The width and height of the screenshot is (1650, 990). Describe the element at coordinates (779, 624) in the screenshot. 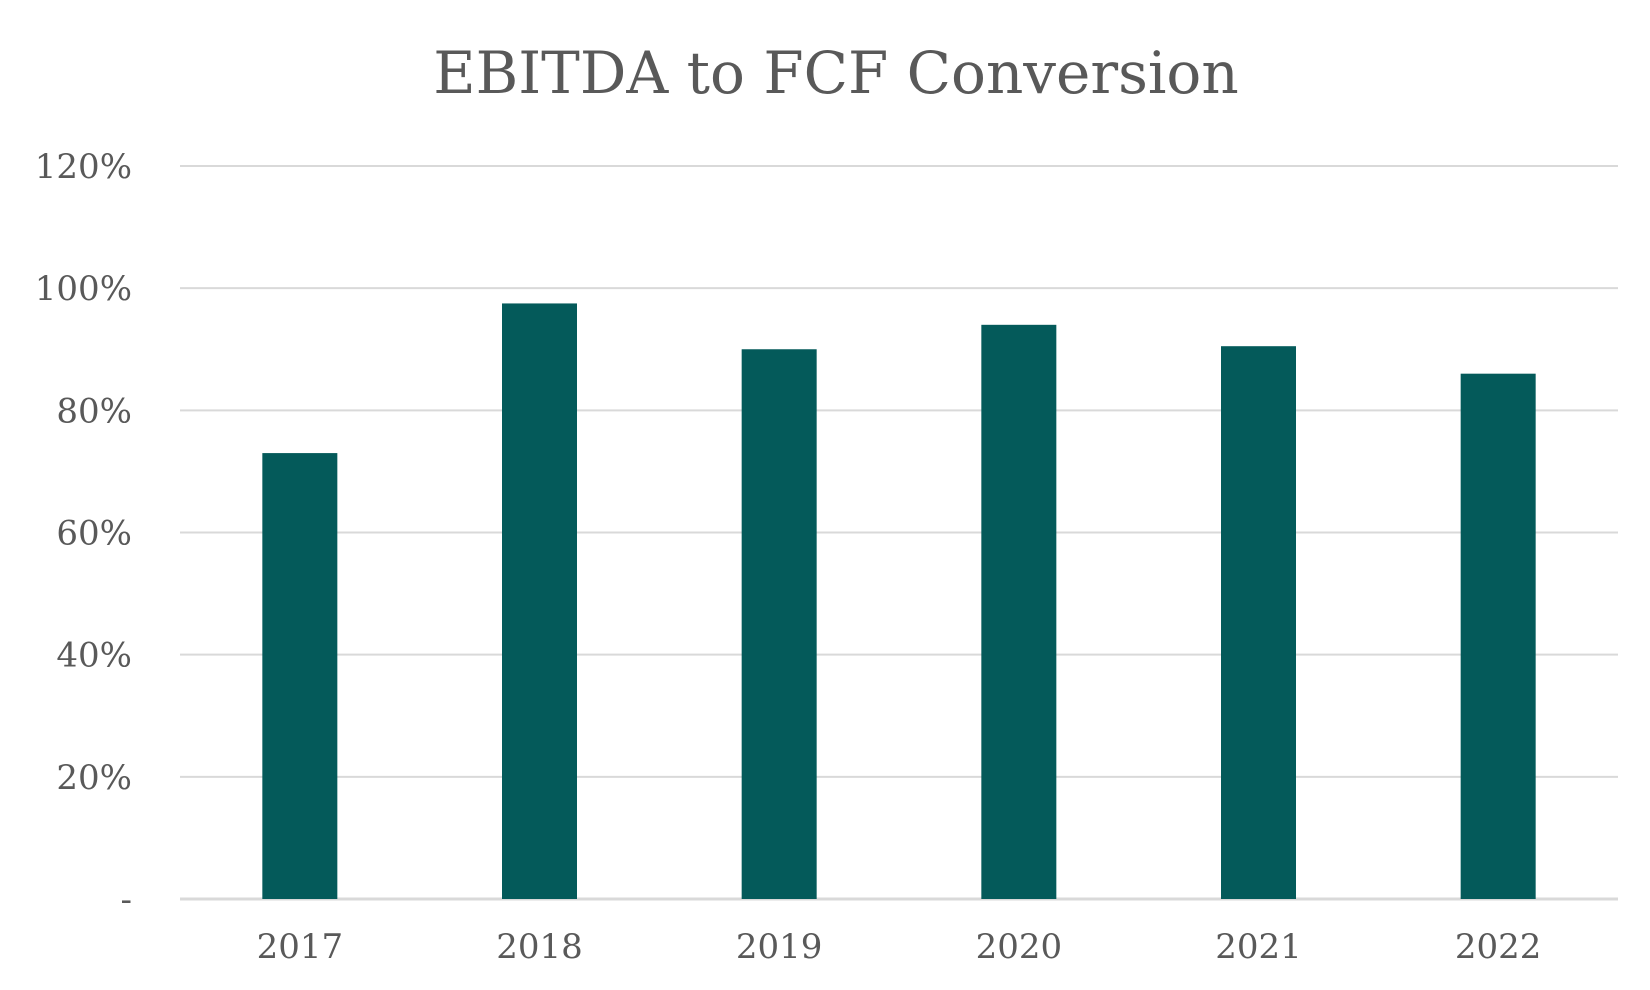

I see `bar-2019` at that location.